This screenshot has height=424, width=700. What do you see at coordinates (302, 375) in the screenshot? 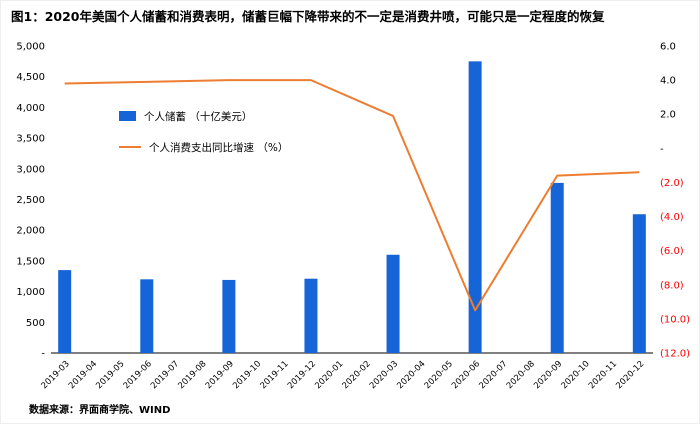
I see `x-axis-tick: 2019-12` at bounding box center [302, 375].